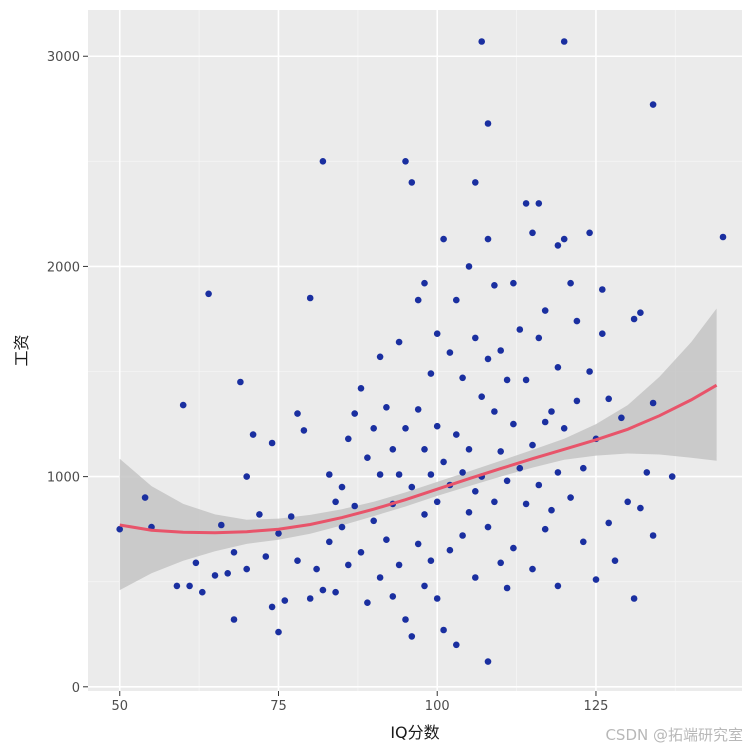 This screenshot has width=753, height=753. Describe the element at coordinates (414, 732) in the screenshot. I see `x-axis-title: IQ分数` at that location.